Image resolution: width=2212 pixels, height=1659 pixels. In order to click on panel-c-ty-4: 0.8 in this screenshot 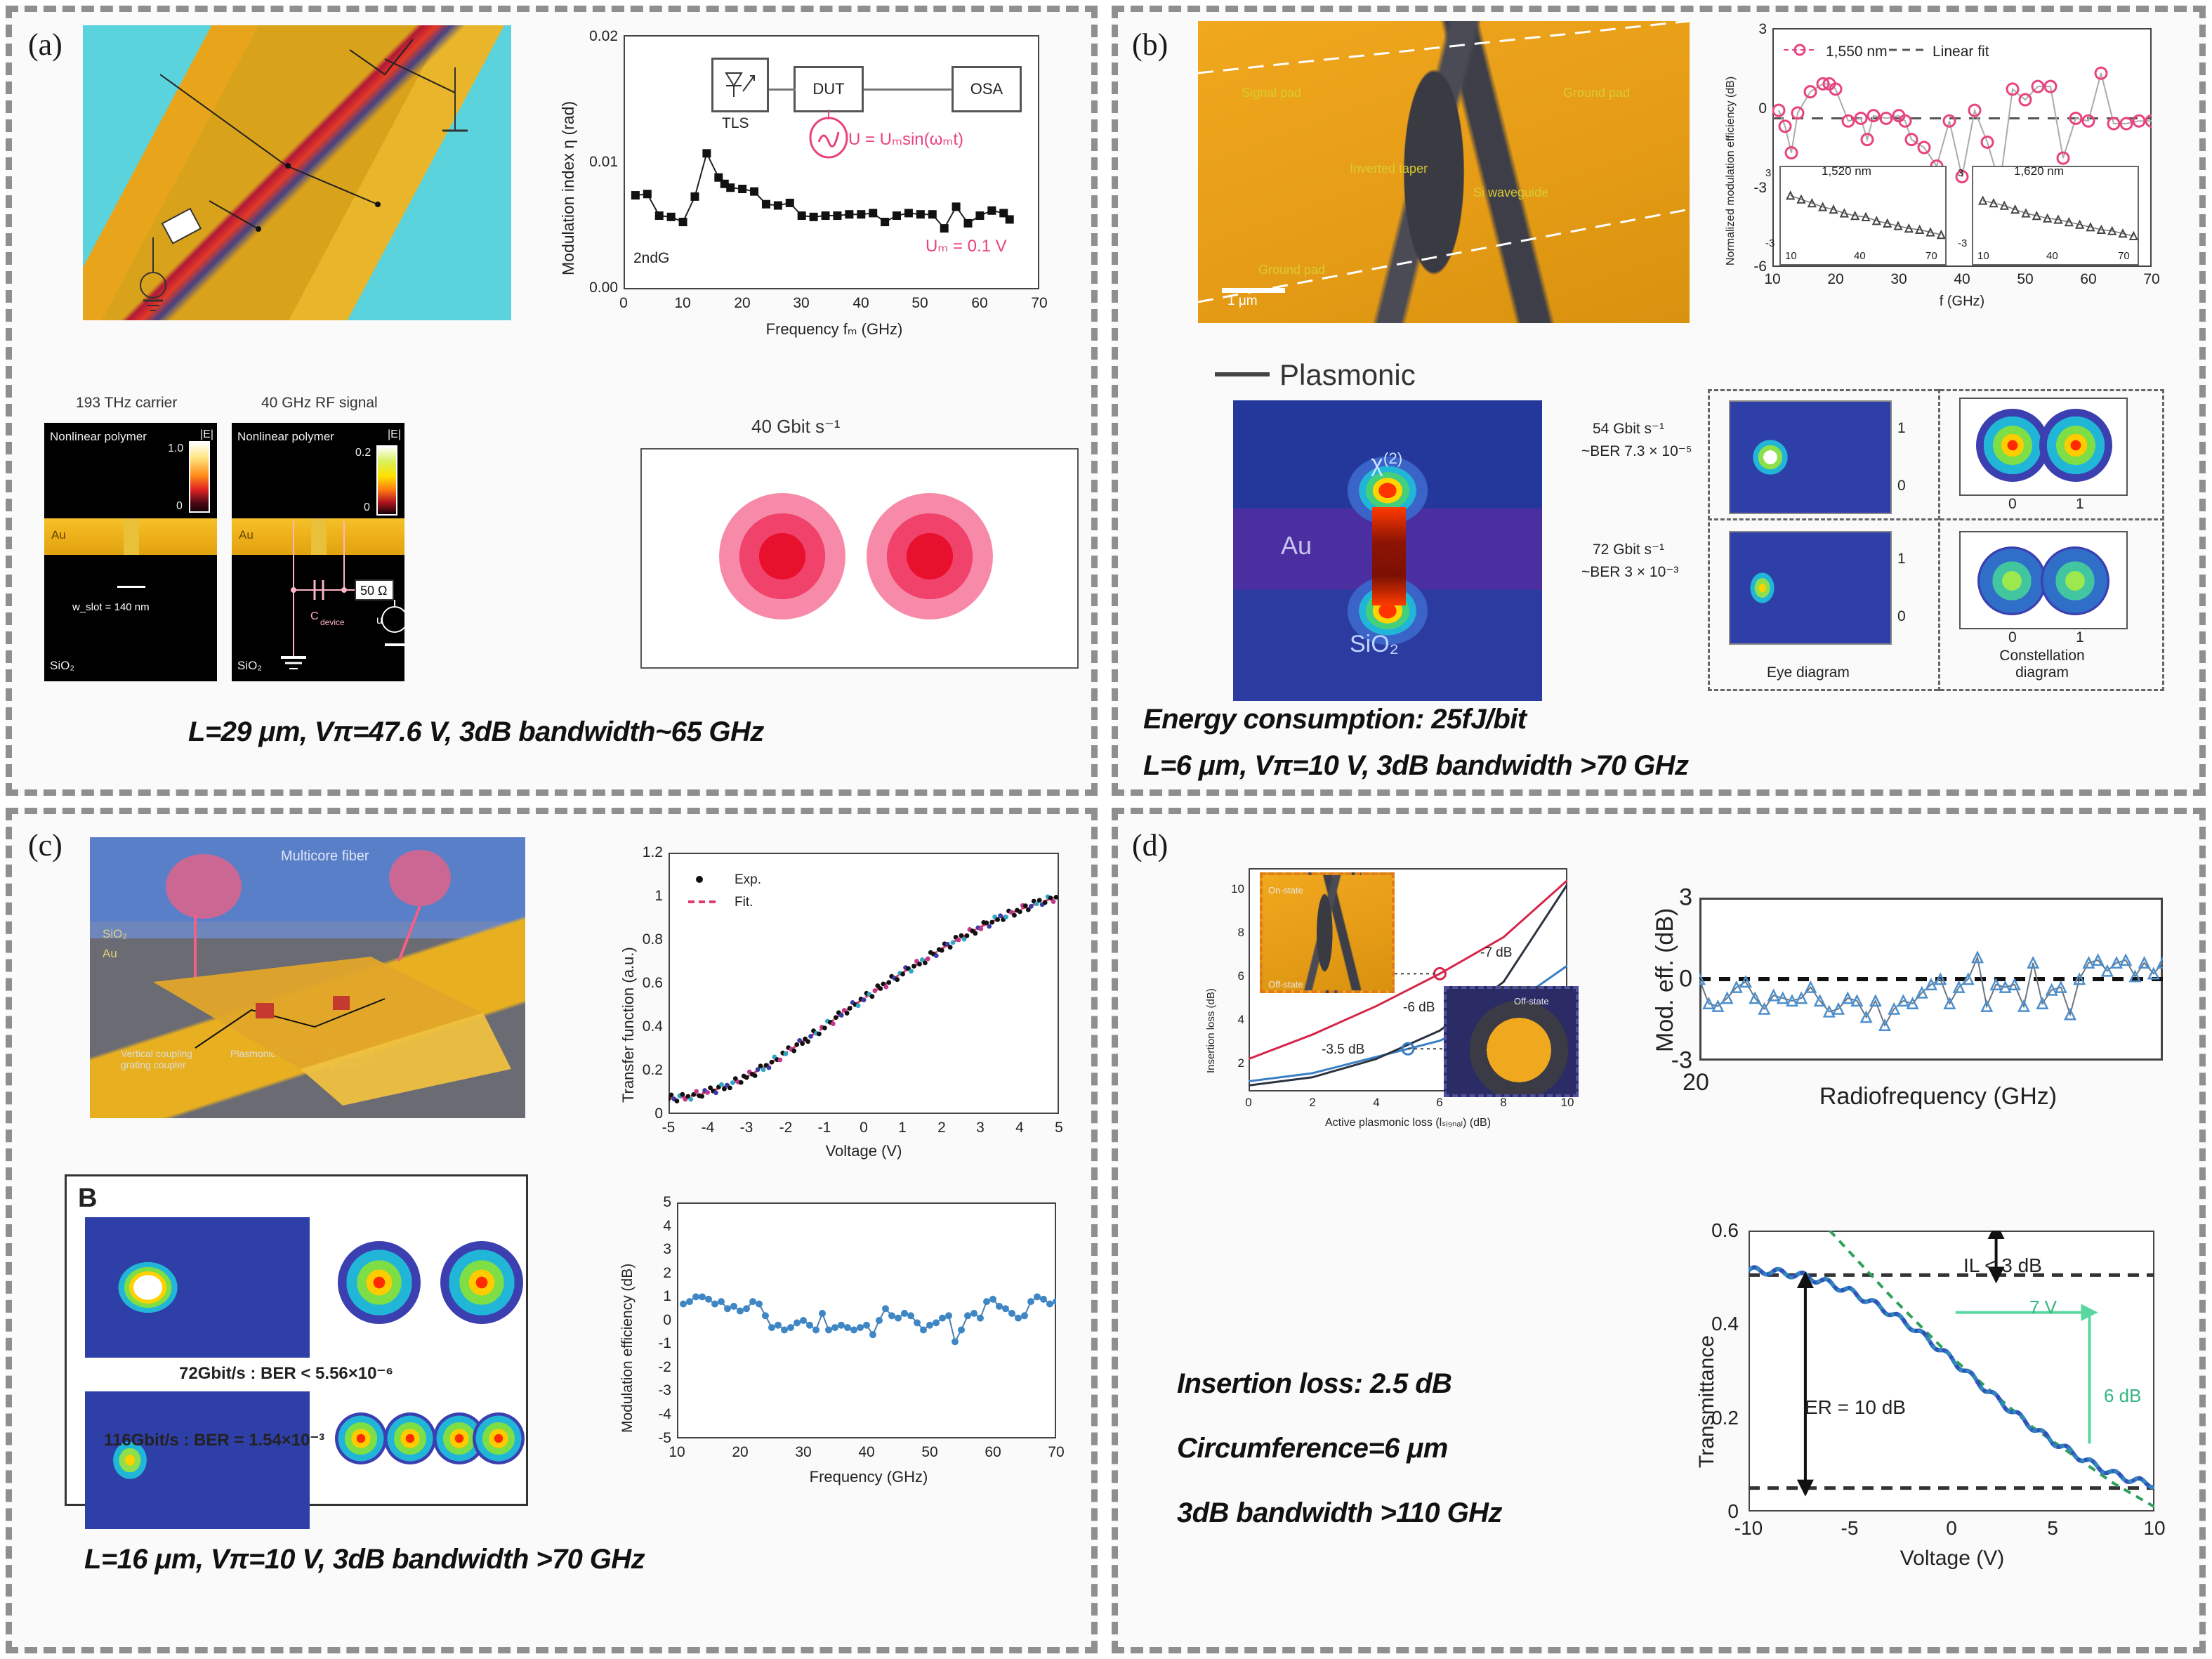, I will do `click(652, 939)`.